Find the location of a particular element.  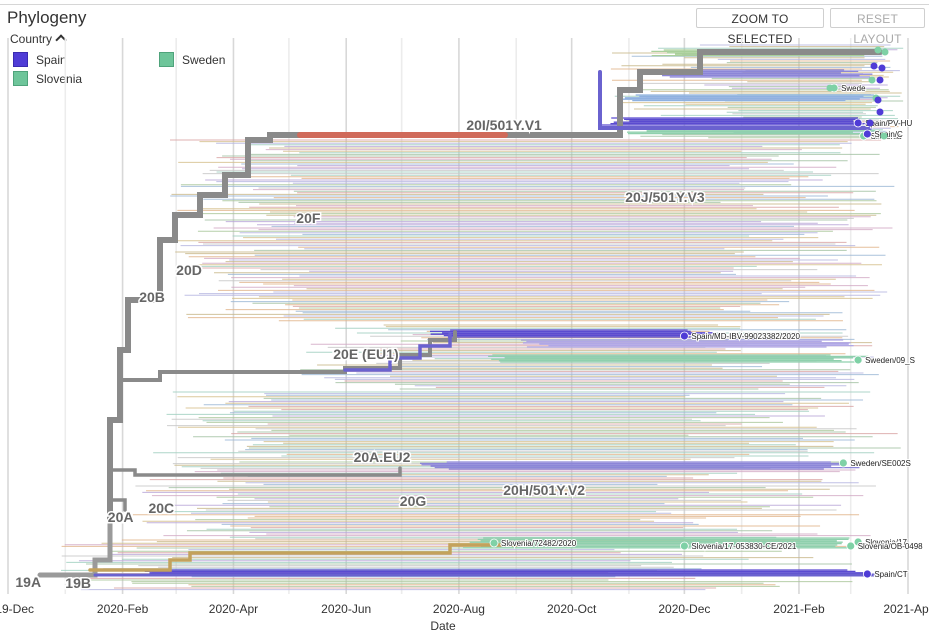

x-tick-label: 2020-Aug is located at coordinates (459, 609).